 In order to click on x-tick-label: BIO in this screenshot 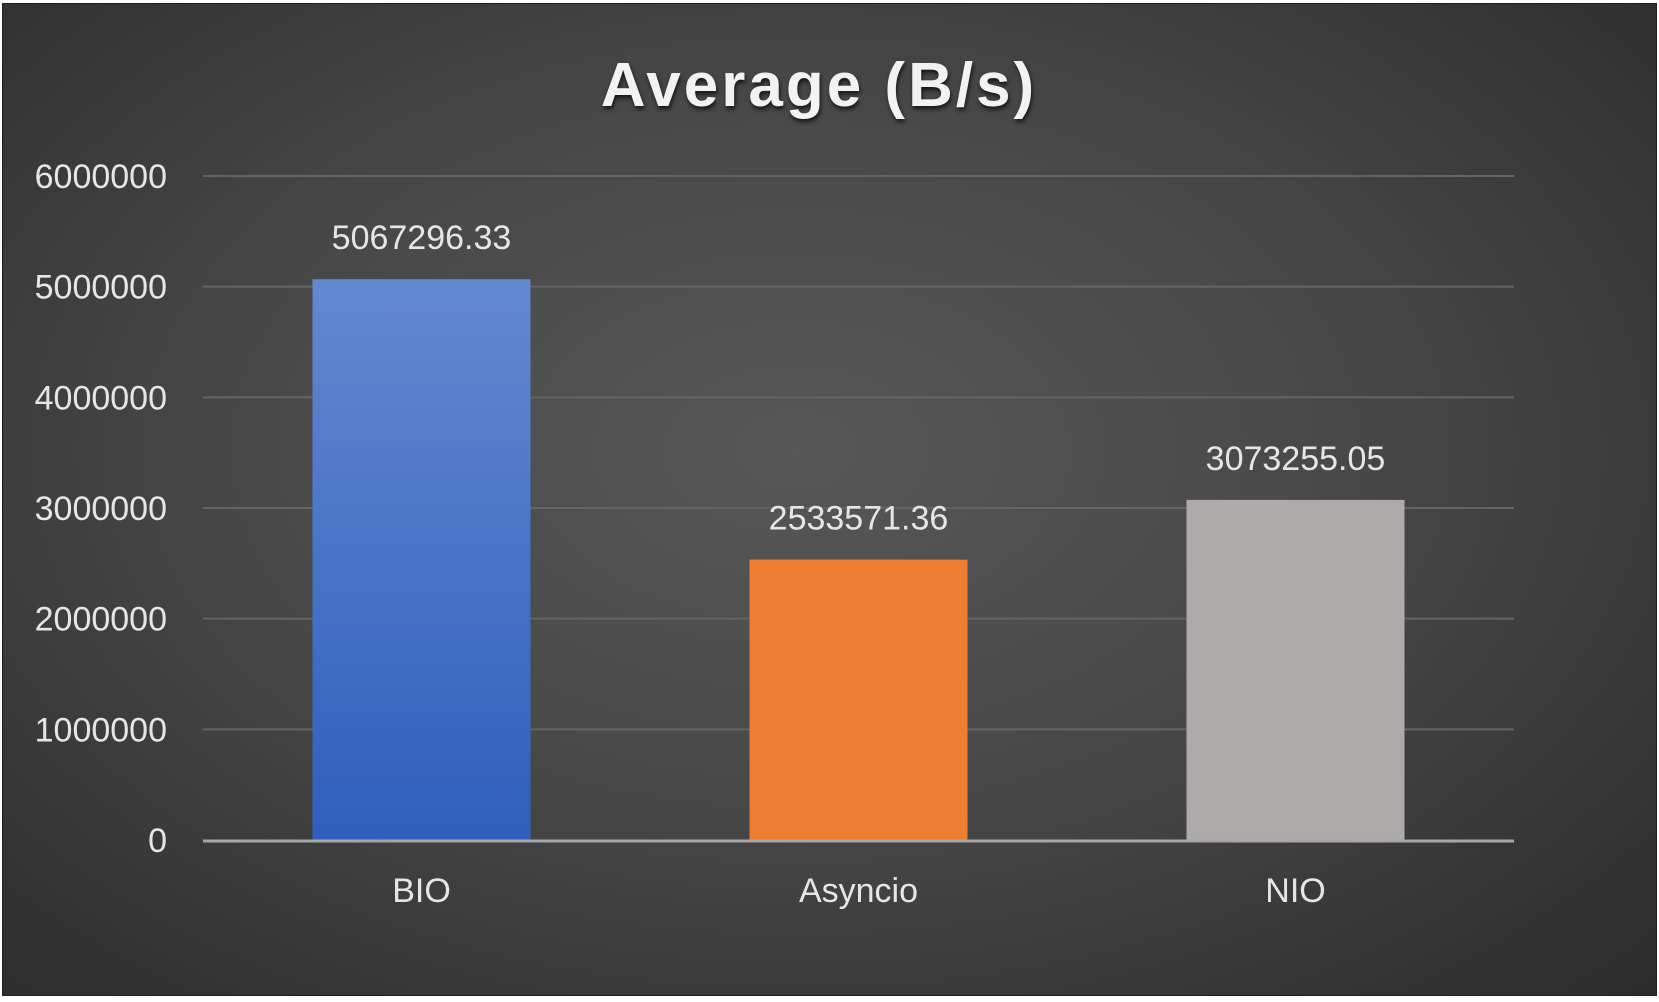, I will do `click(421, 891)`.